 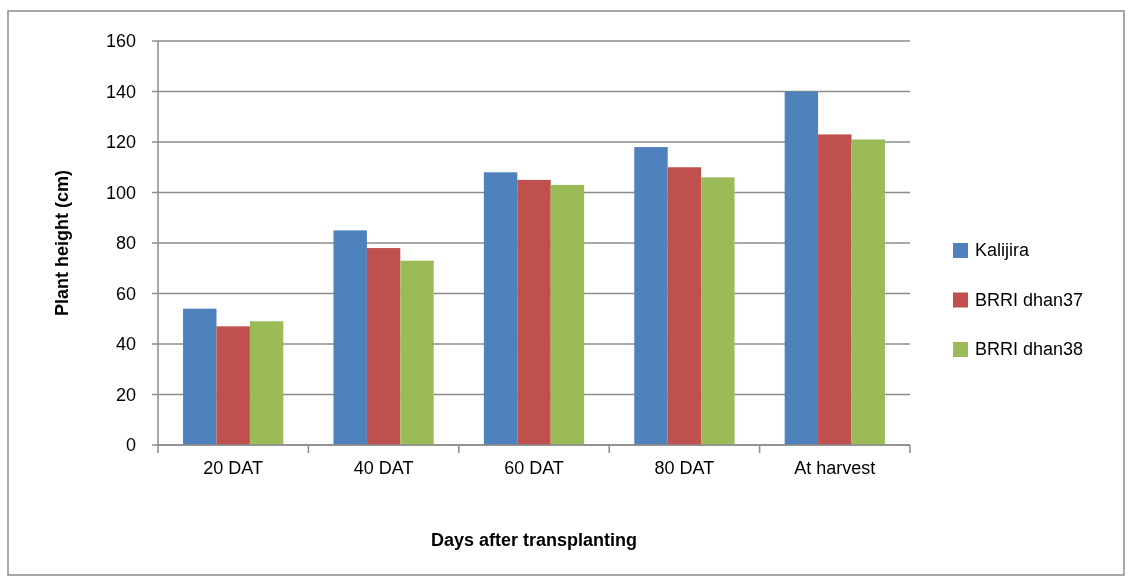 I want to click on y-tick-label: 100, so click(x=120, y=192).